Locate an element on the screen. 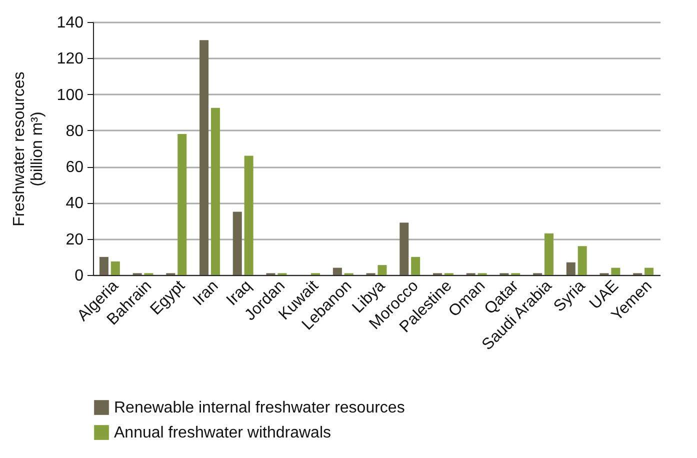 The width and height of the screenshot is (697, 458). y-tick-label: 20 is located at coordinates (75, 239).